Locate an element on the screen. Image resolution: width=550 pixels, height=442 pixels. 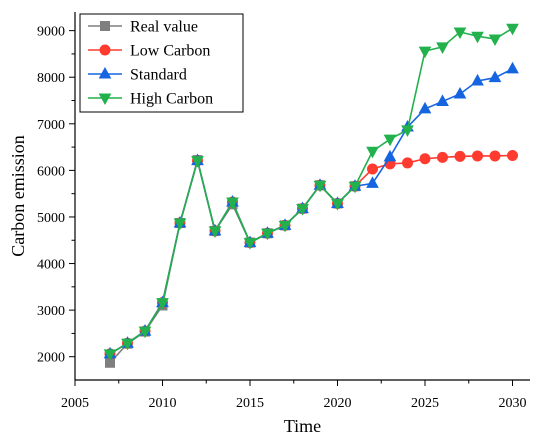
y-tick-label: 9000 is located at coordinates (51, 32).